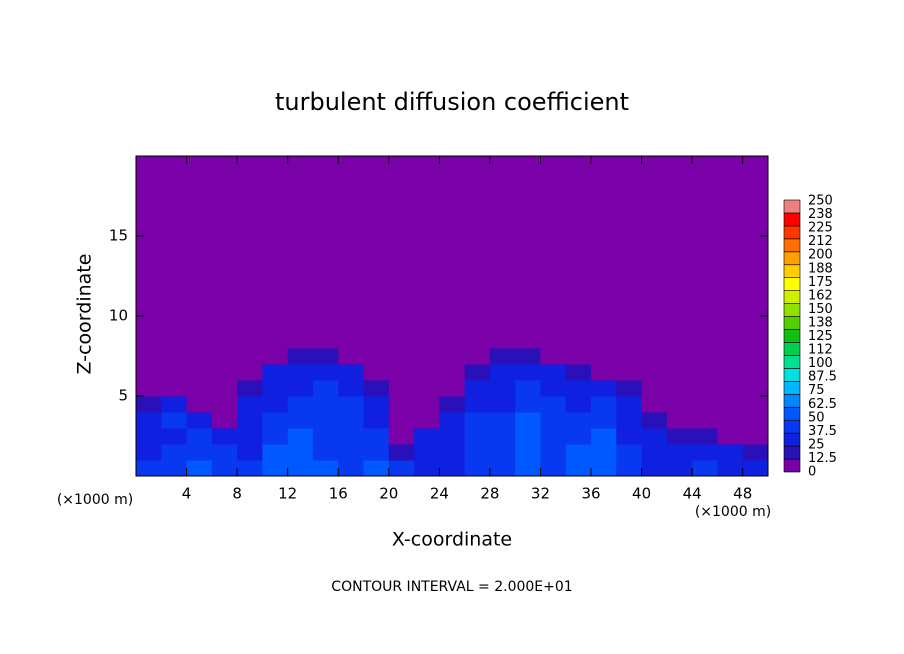 The width and height of the screenshot is (904, 654). Describe the element at coordinates (123, 396) in the screenshot. I see `y-tick-label: 5` at that location.